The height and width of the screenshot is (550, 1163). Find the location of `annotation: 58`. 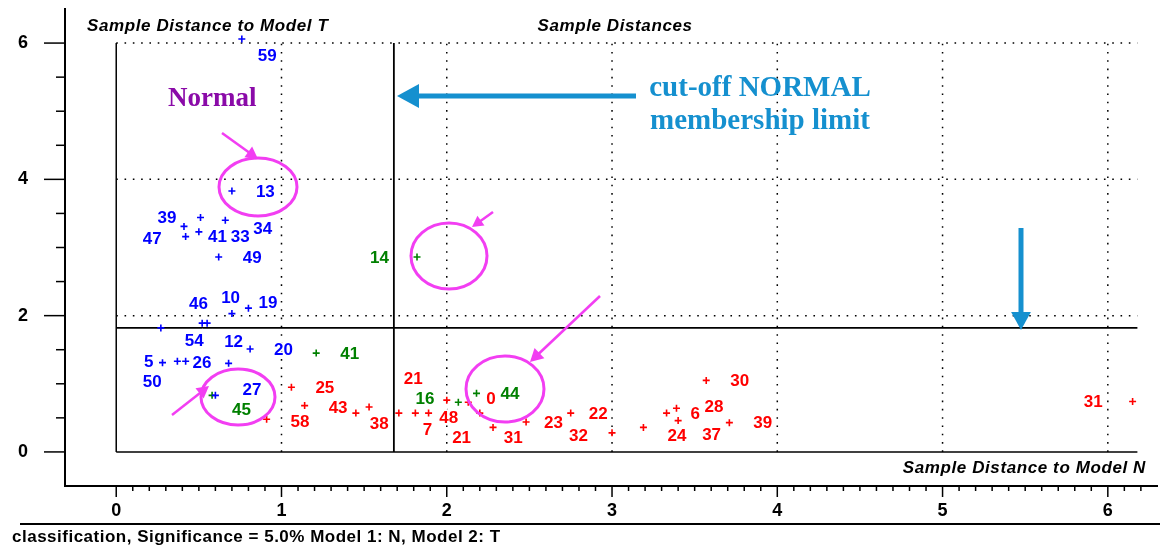

annotation: 58 is located at coordinates (300, 421).